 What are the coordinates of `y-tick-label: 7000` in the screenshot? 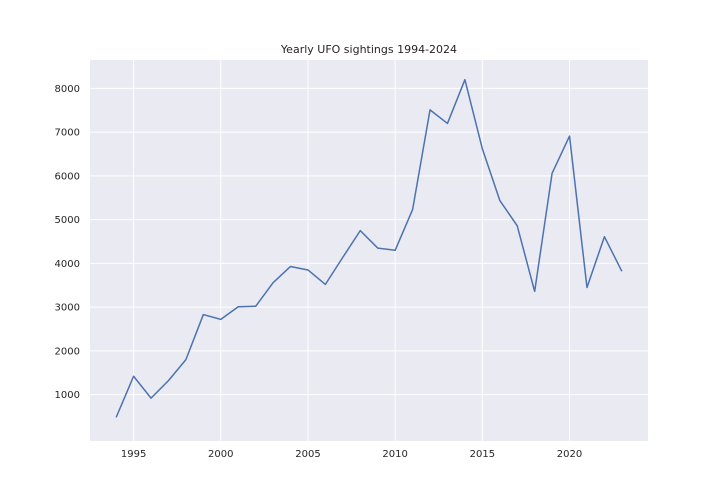 It's located at (67, 133).